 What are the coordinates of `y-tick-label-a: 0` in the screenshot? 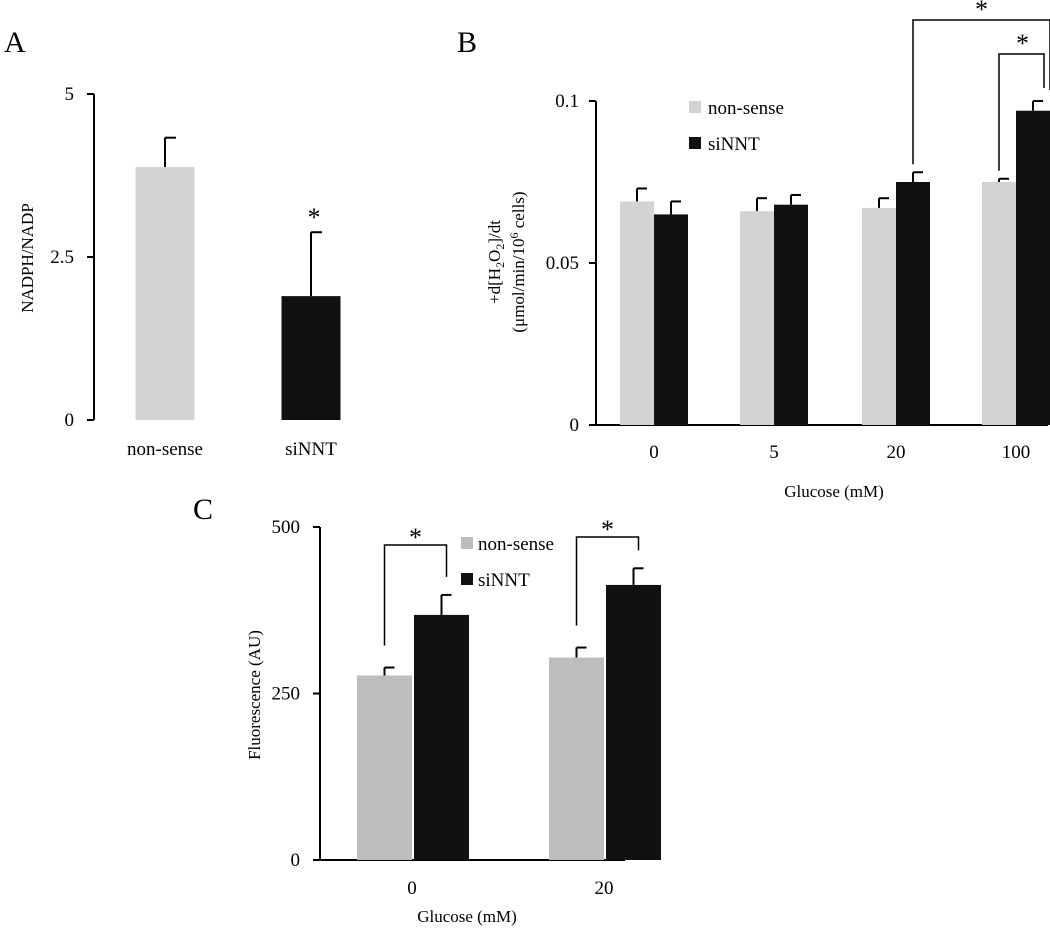 It's located at (70, 420).